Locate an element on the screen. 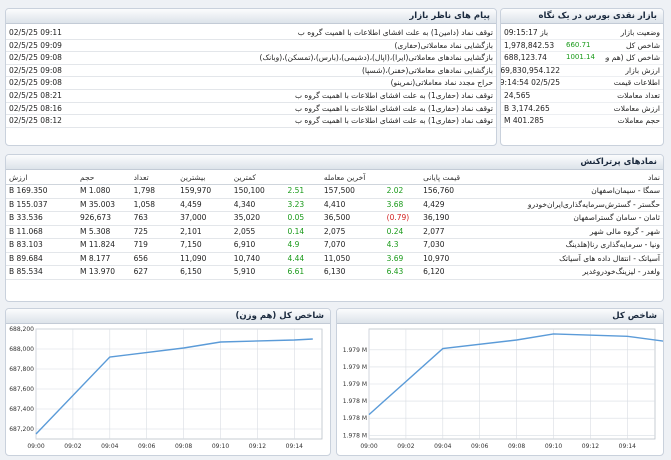 This screenshot has width=671, height=460. x-tick-label: 09:04 is located at coordinates (109, 446).